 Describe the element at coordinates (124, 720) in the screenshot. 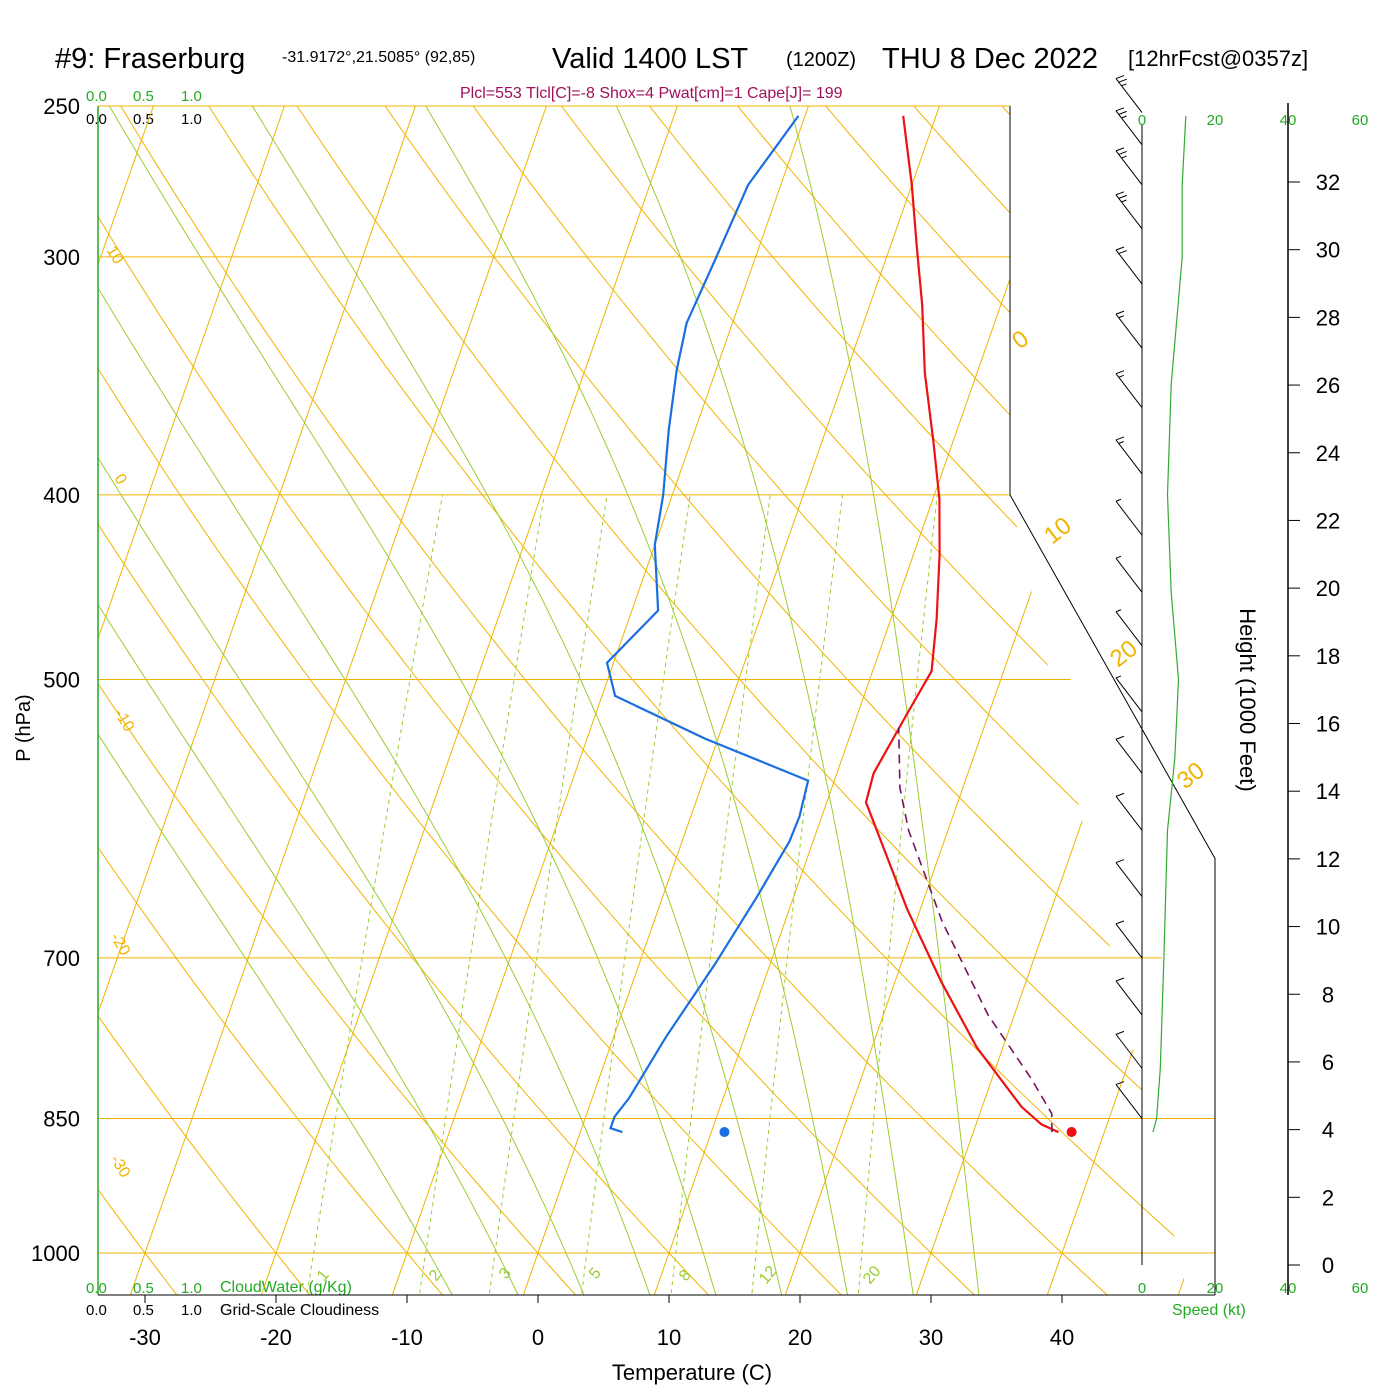

I see `isotherm-label: -10` at that location.